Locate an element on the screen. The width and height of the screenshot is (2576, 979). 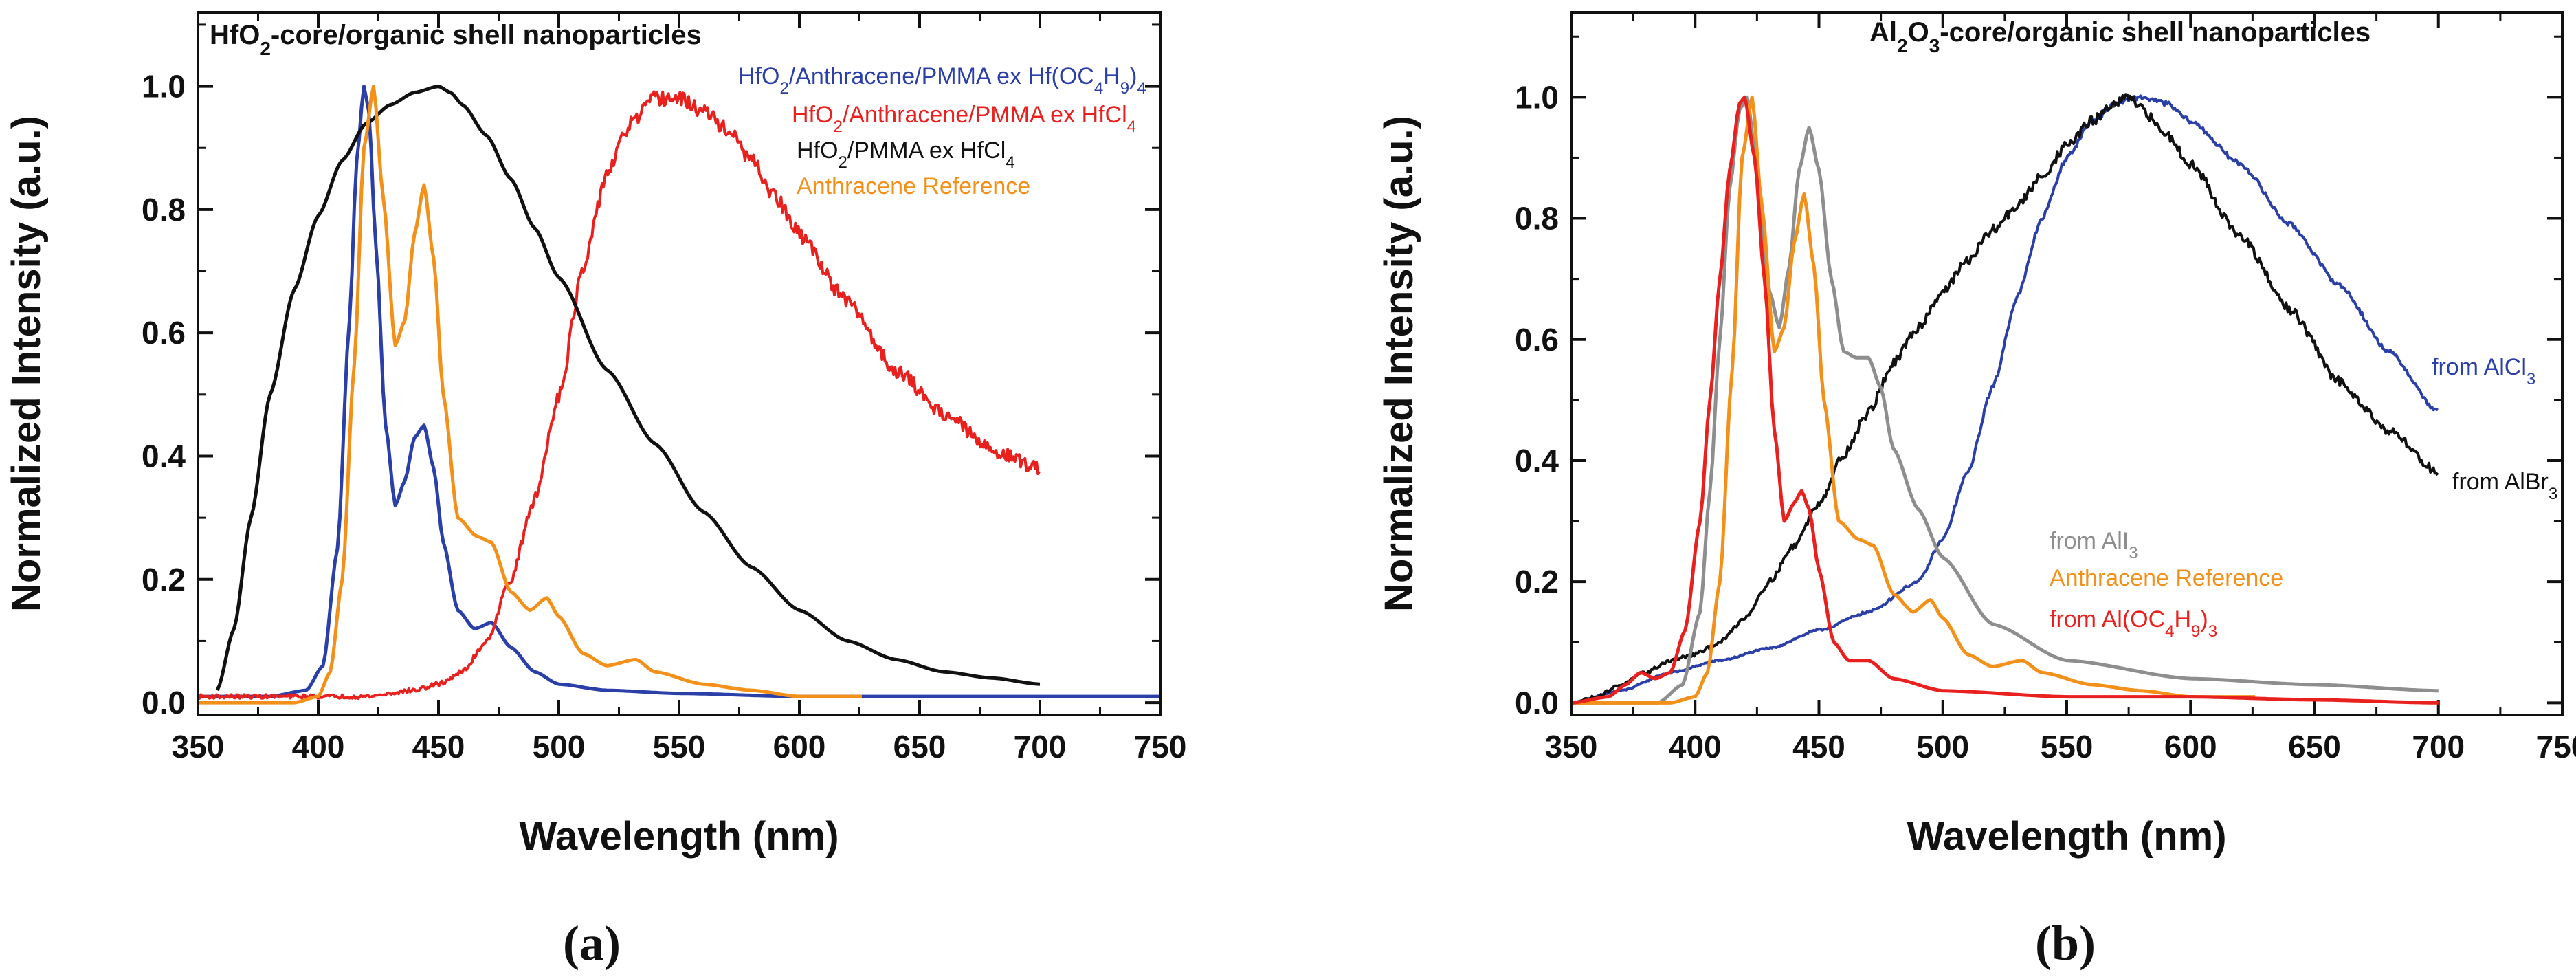
legend-entry: from AlI3 is located at coordinates (2094, 545).